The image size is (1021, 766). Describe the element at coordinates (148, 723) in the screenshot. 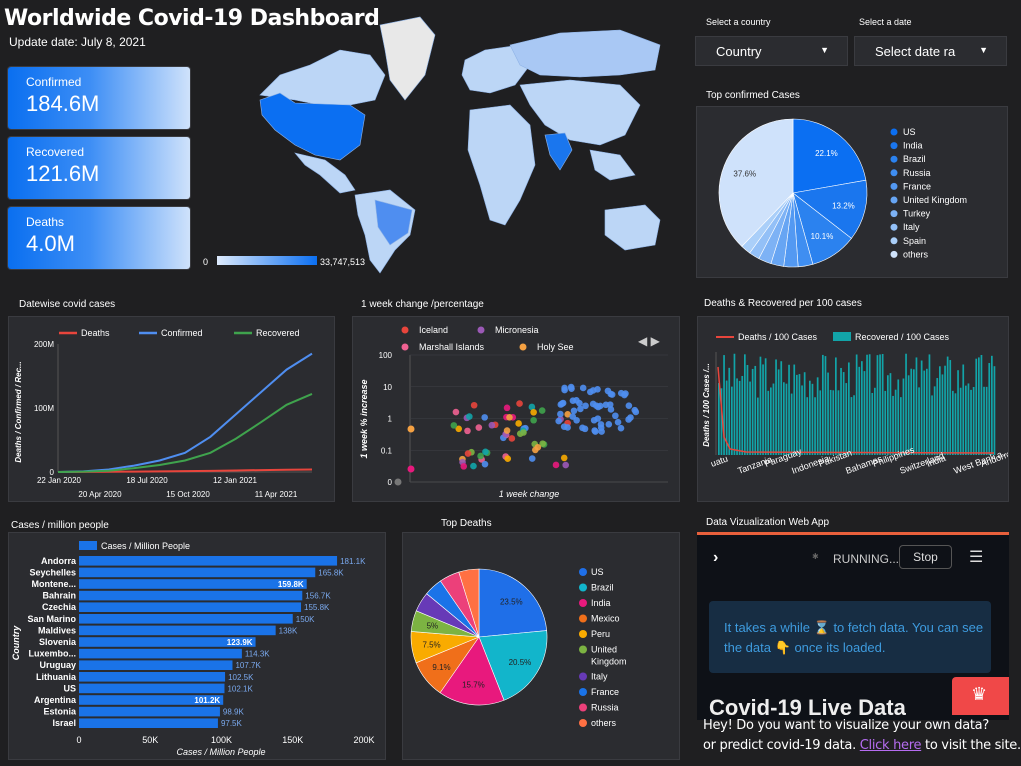

I see `bar-israel` at that location.